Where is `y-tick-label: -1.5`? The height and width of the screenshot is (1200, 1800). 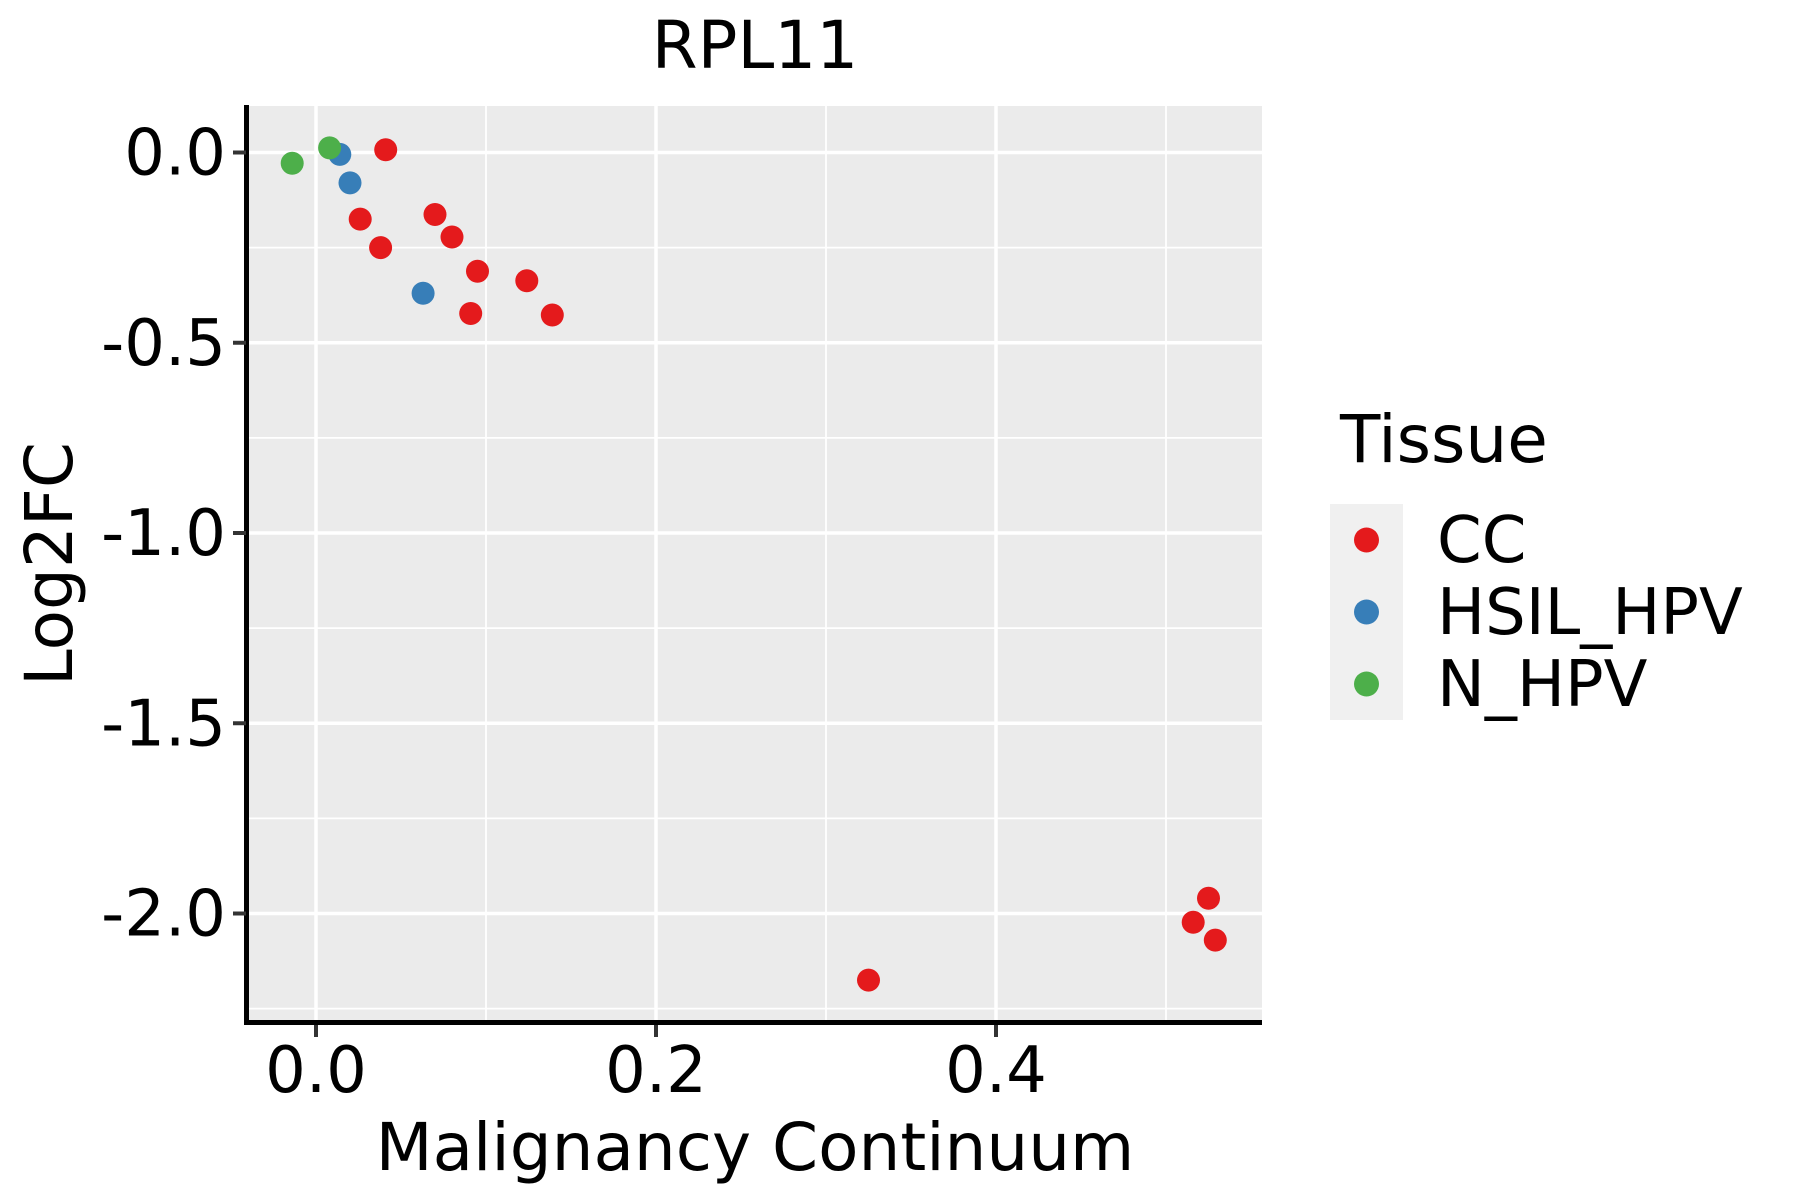
y-tick-label: -1.5 is located at coordinates (163, 724).